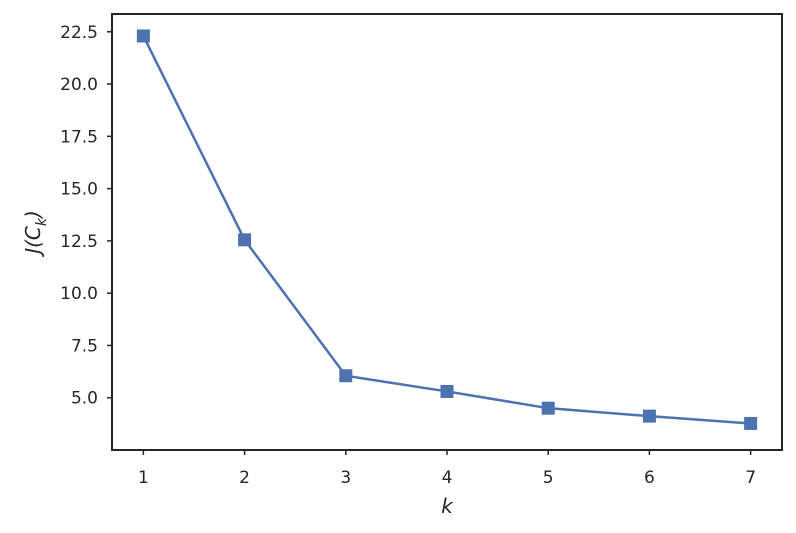 The height and width of the screenshot is (533, 796). What do you see at coordinates (84, 346) in the screenshot?
I see `y-tick-label: 7.5` at bounding box center [84, 346].